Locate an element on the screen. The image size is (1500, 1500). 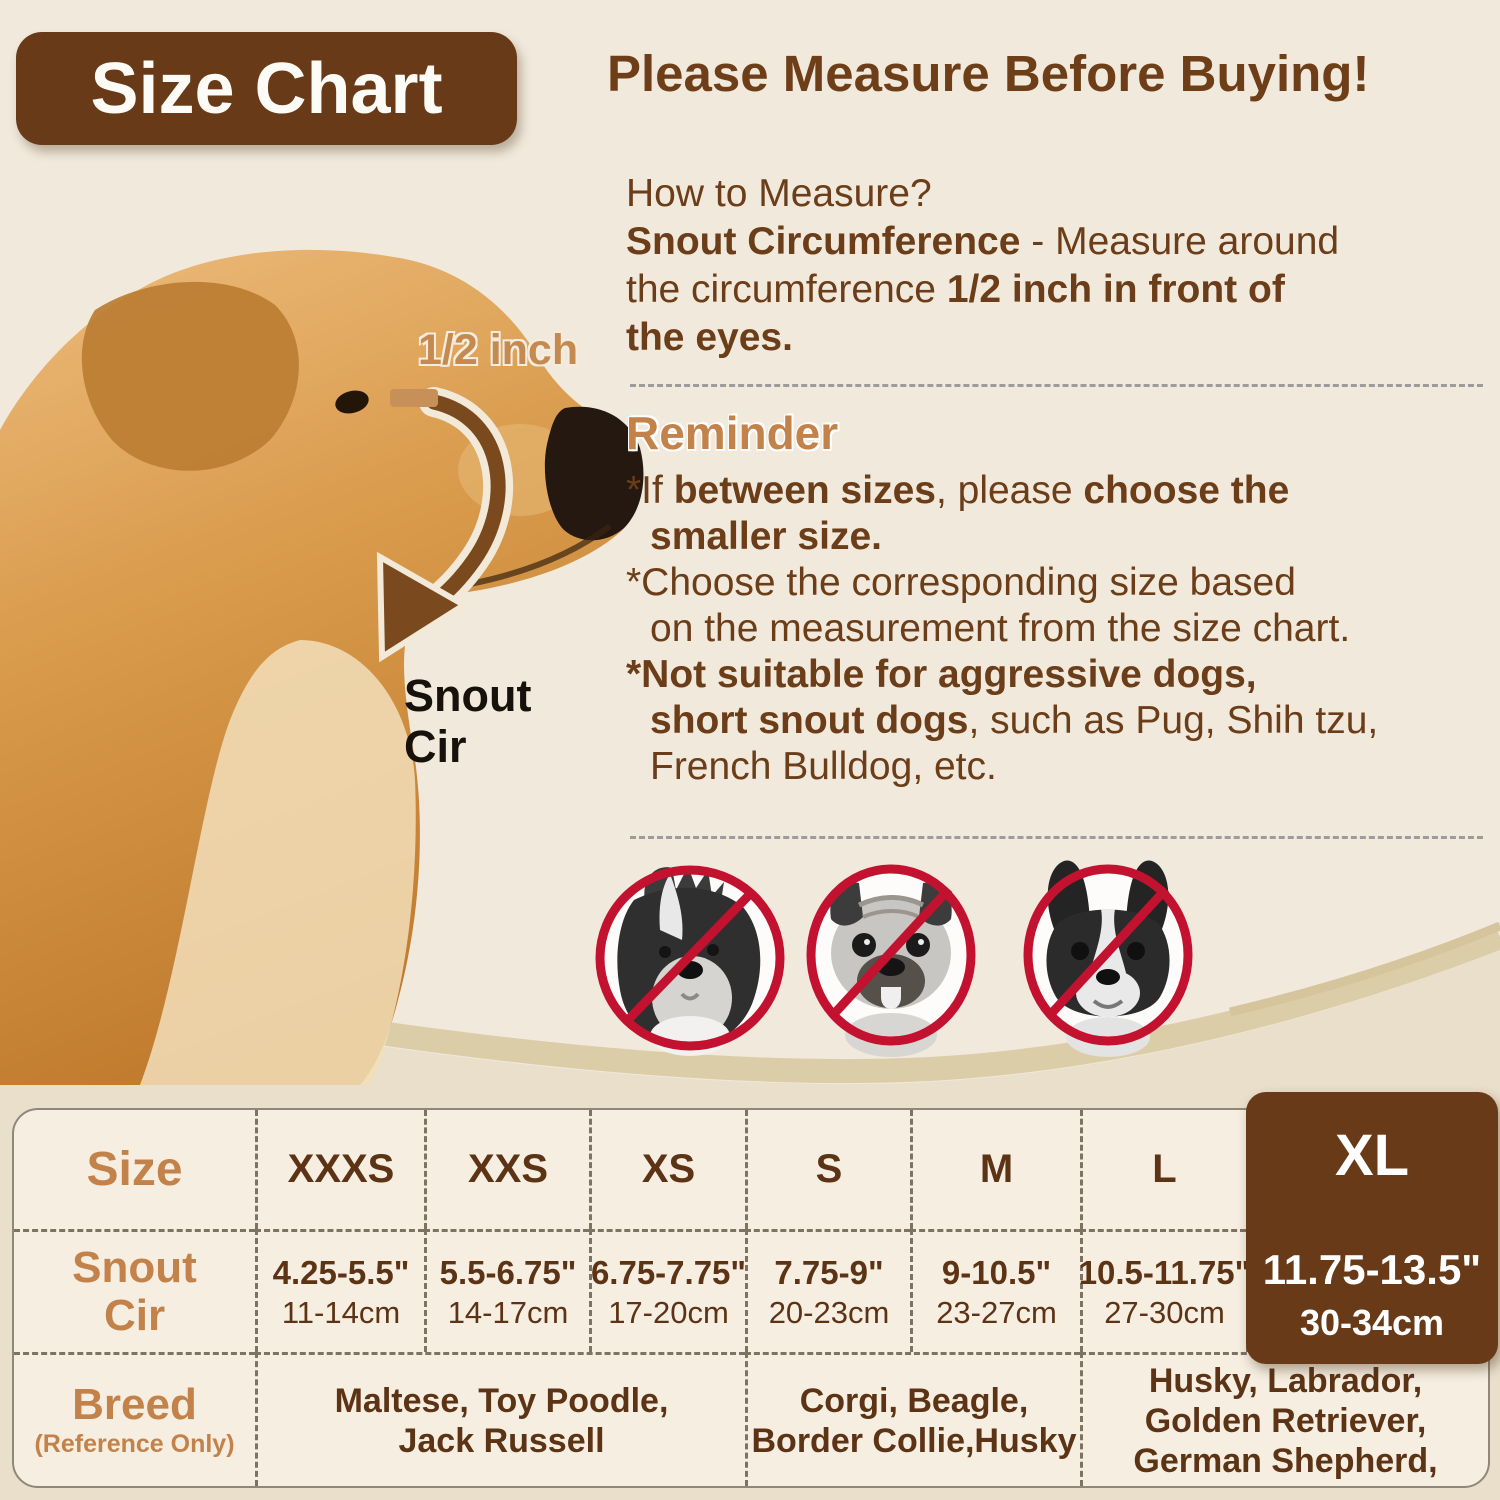
no-pug-icon is located at coordinates (891, 960).